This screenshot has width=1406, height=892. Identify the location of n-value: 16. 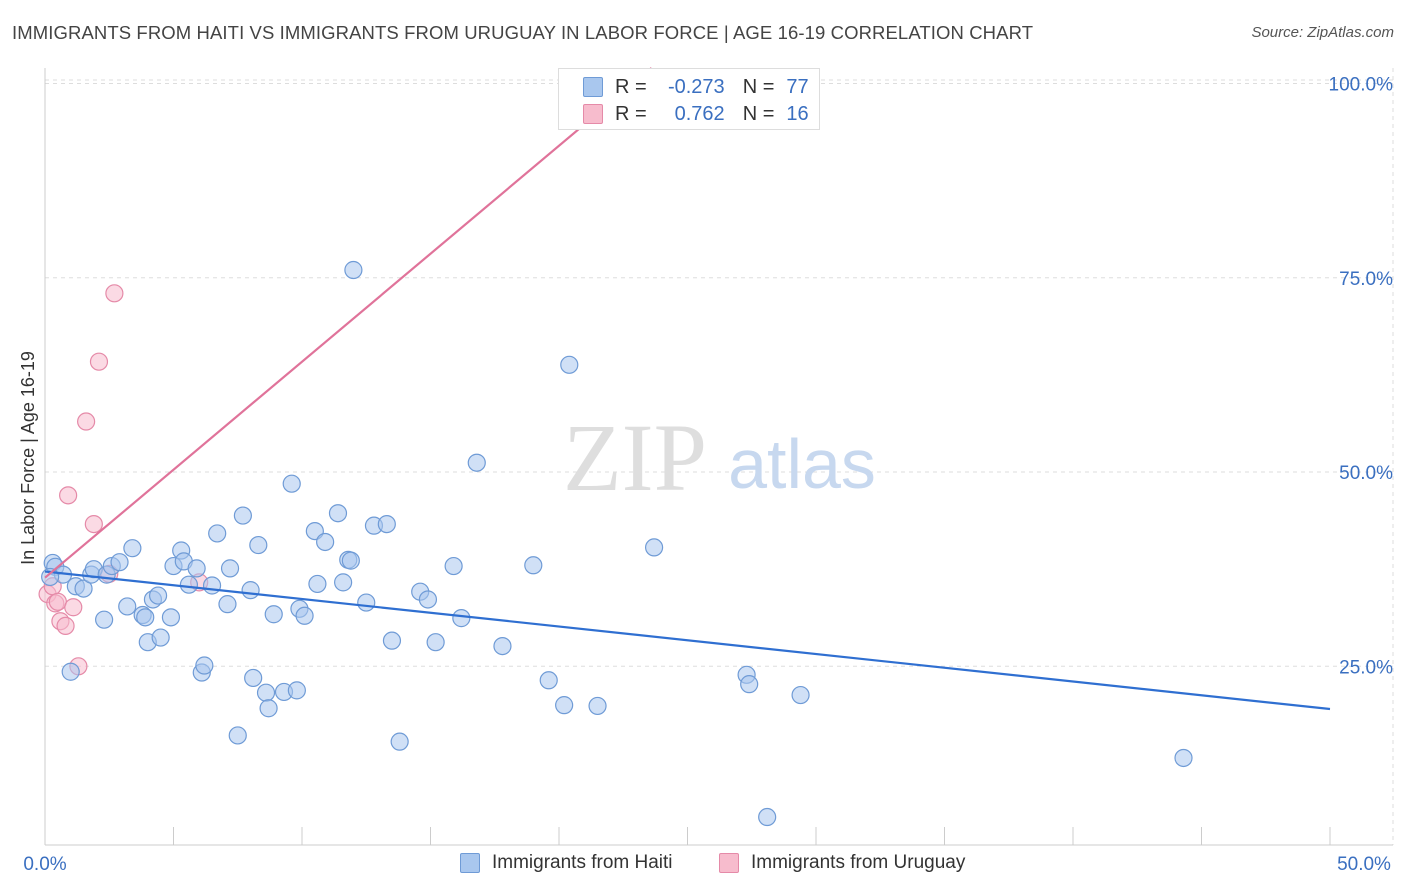
(797, 113).